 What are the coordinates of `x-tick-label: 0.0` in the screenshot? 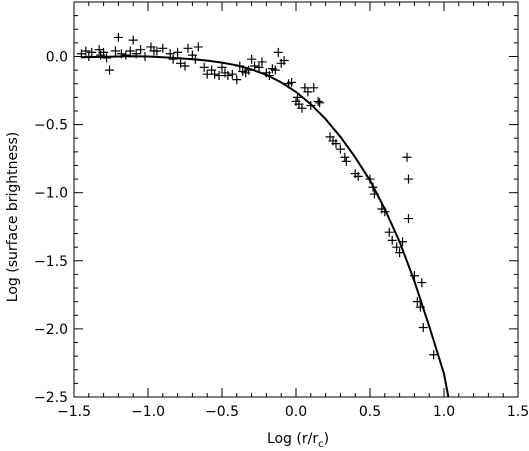 It's located at (296, 412).